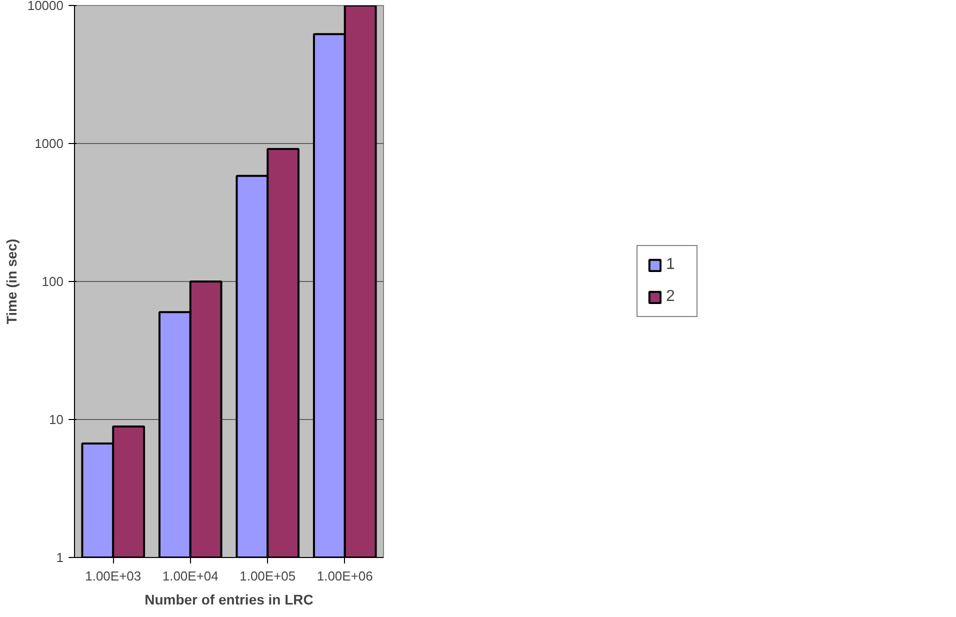  Describe the element at coordinates (671, 265) in the screenshot. I see `legend-label: 1` at that location.